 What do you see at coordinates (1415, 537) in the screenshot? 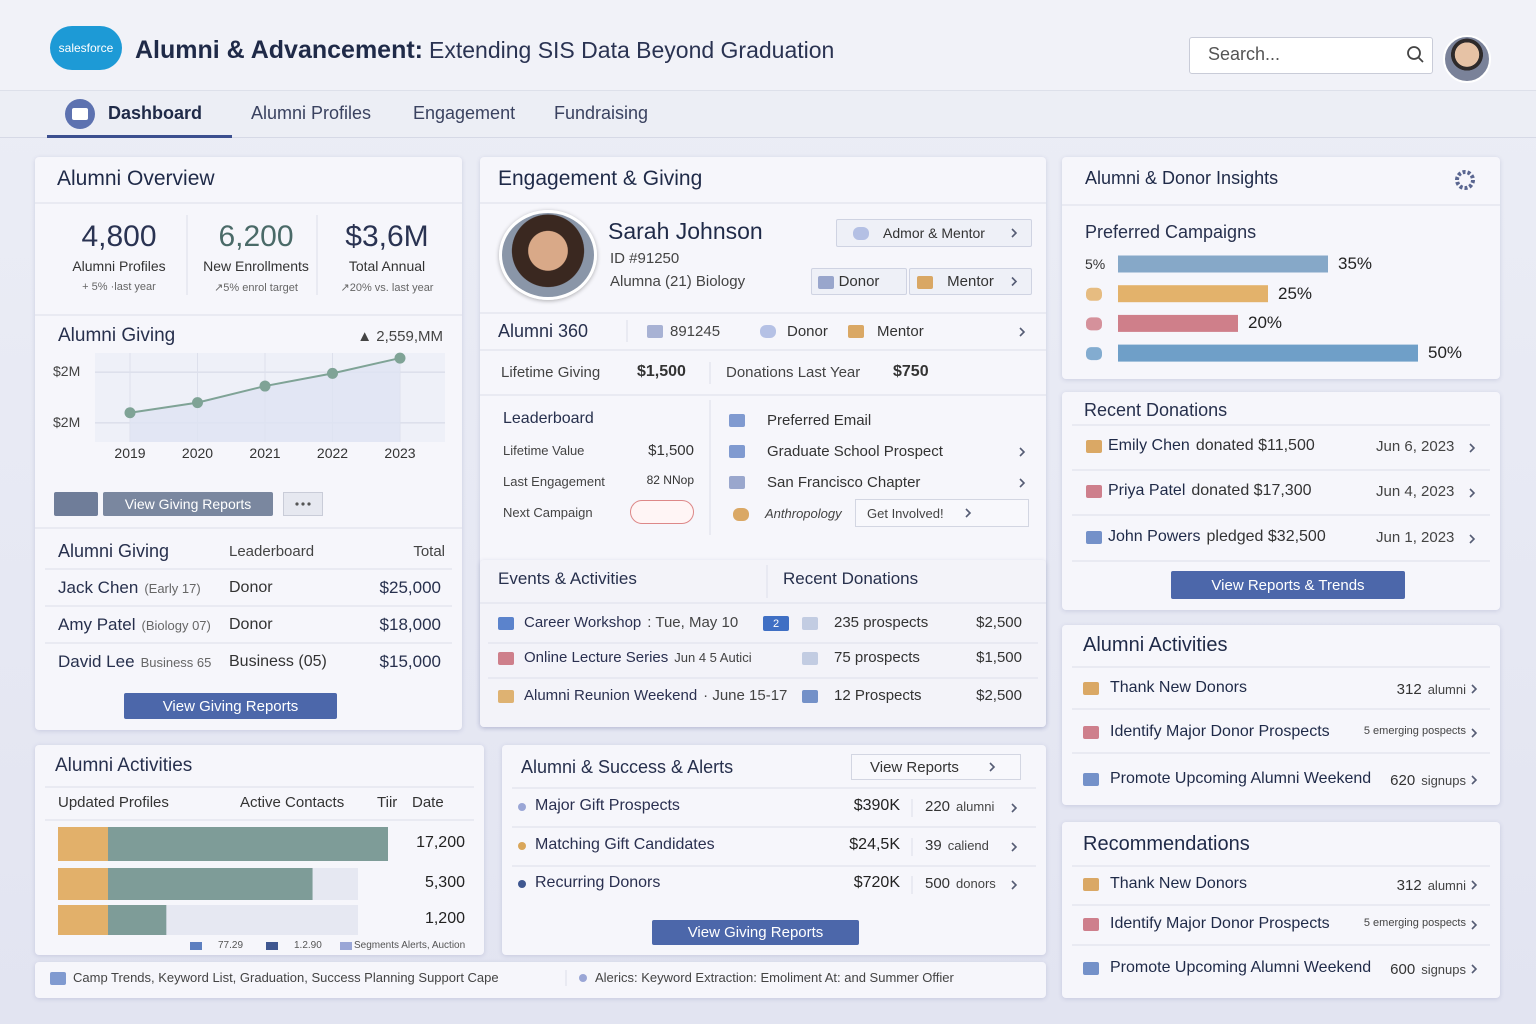
I see `text: Jun 1, 2023` at bounding box center [1415, 537].